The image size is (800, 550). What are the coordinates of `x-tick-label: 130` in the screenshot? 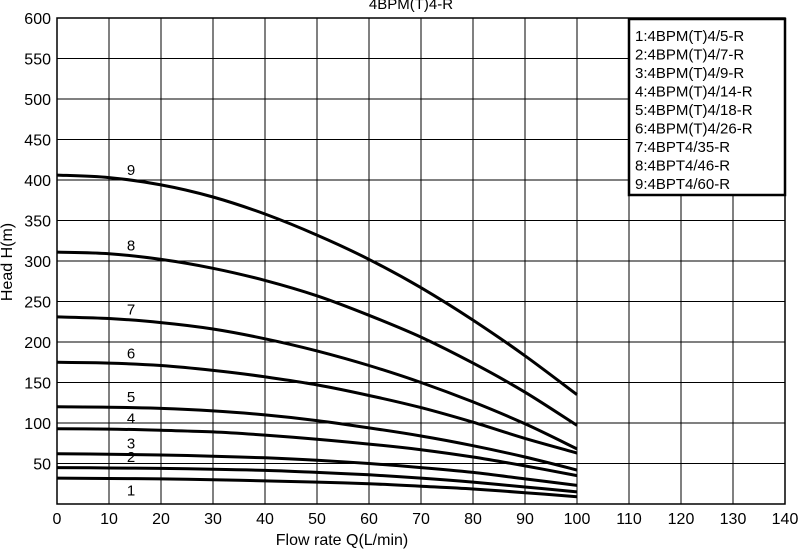 It's located at (733, 519).